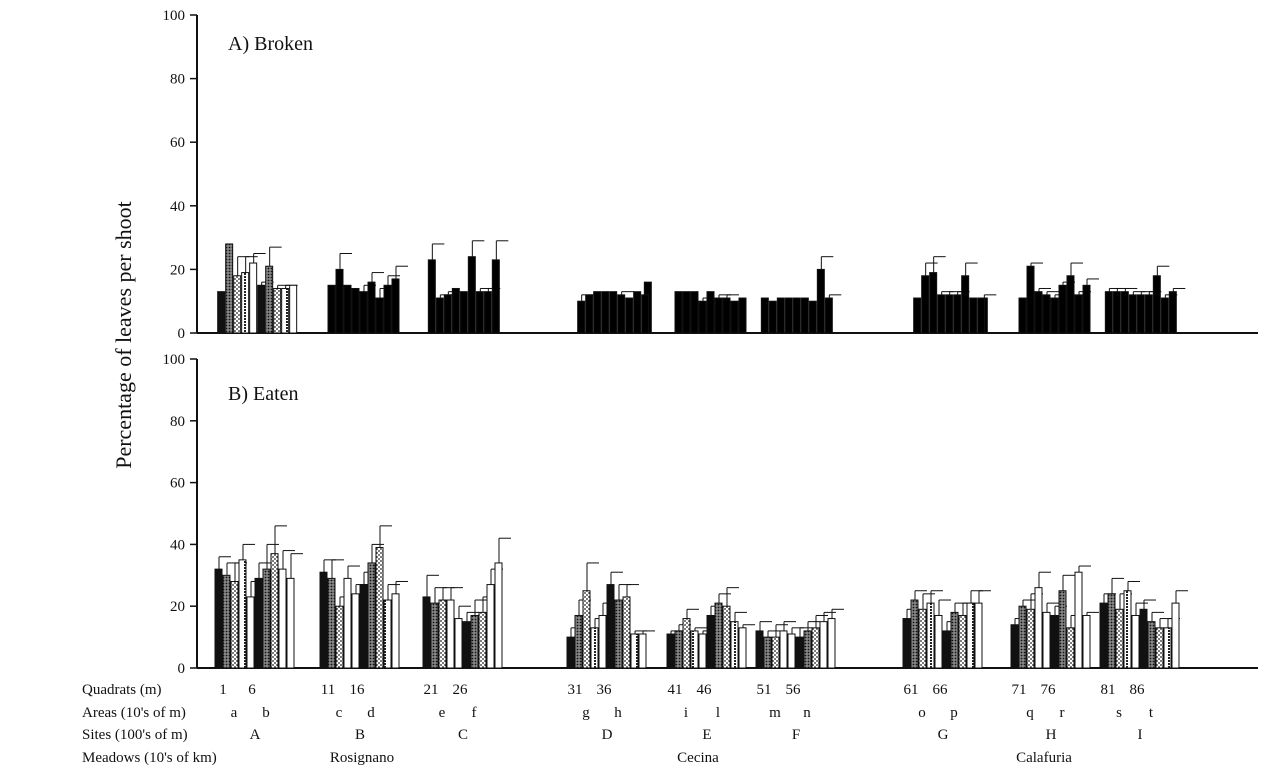 The image size is (1264, 776). Describe the element at coordinates (1030, 713) in the screenshot. I see `area-label: q` at that location.